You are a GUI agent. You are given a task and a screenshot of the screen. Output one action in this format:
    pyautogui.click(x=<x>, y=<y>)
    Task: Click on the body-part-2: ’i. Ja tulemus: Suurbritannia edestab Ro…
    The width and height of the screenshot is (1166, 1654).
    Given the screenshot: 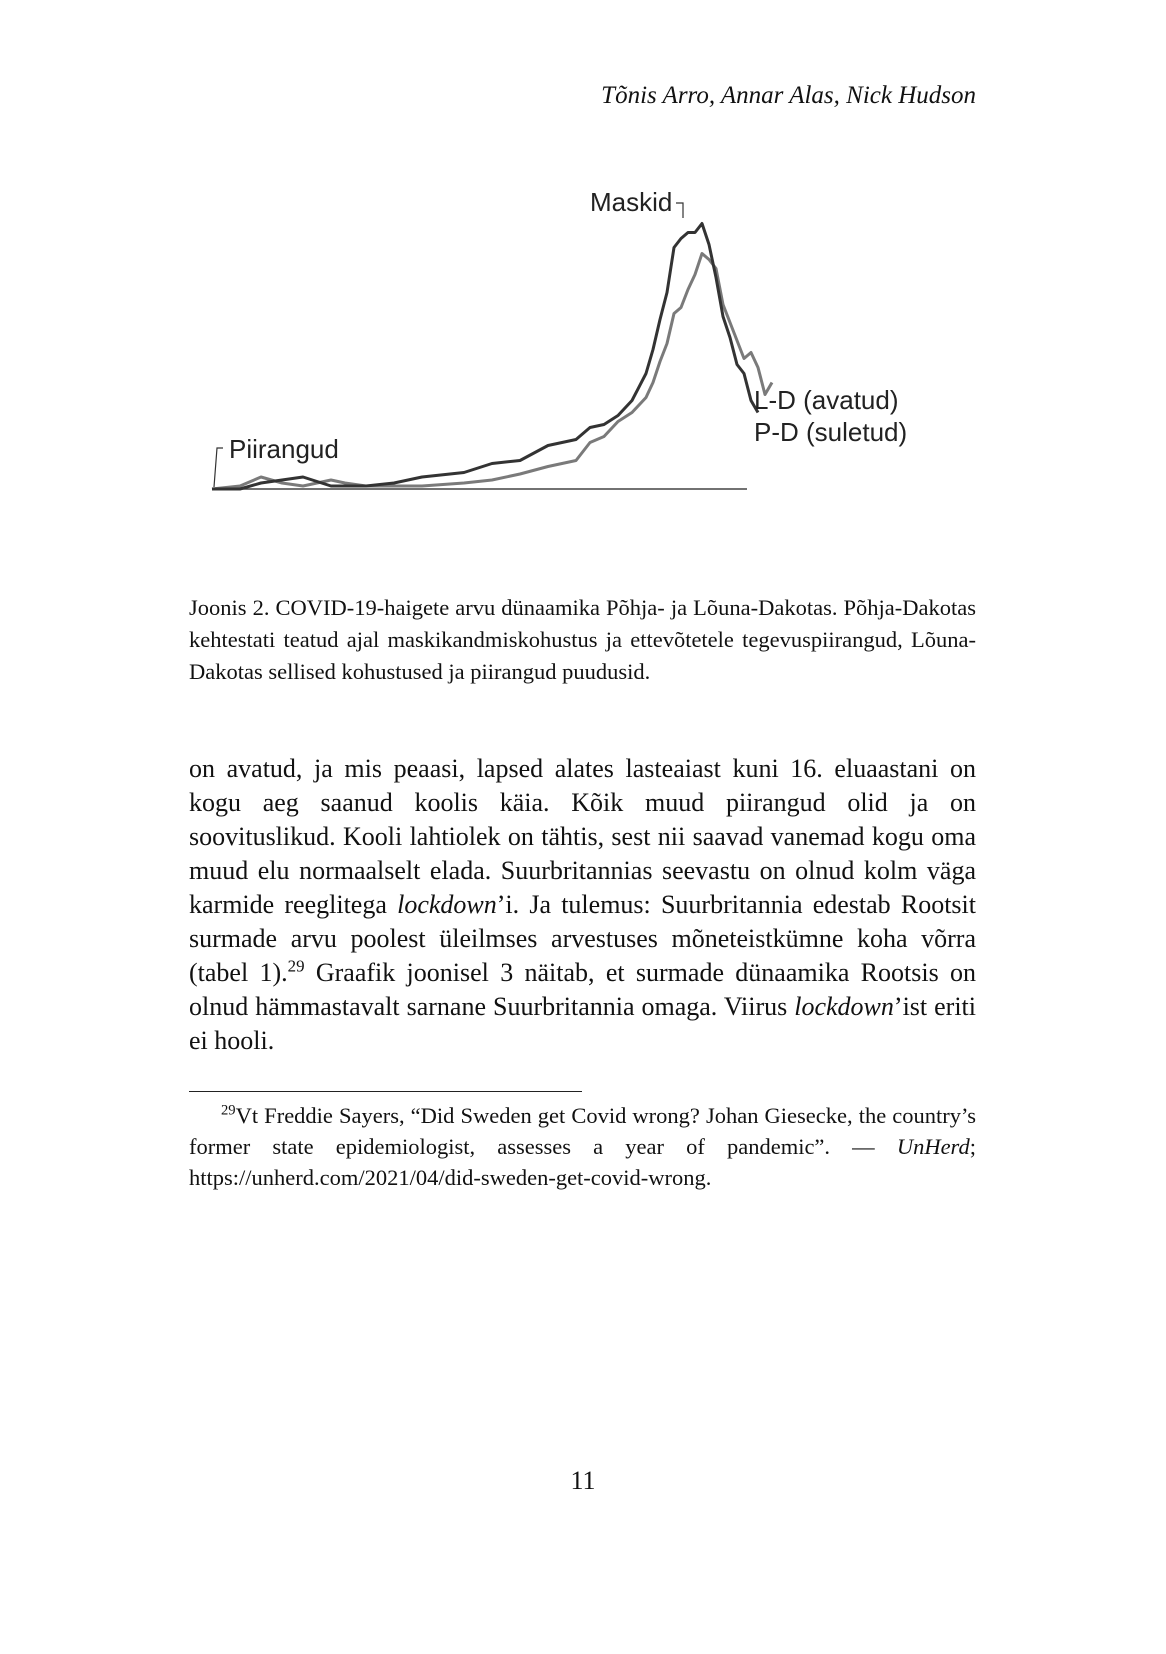 What is the action you would take?
    pyautogui.click(x=582, y=938)
    